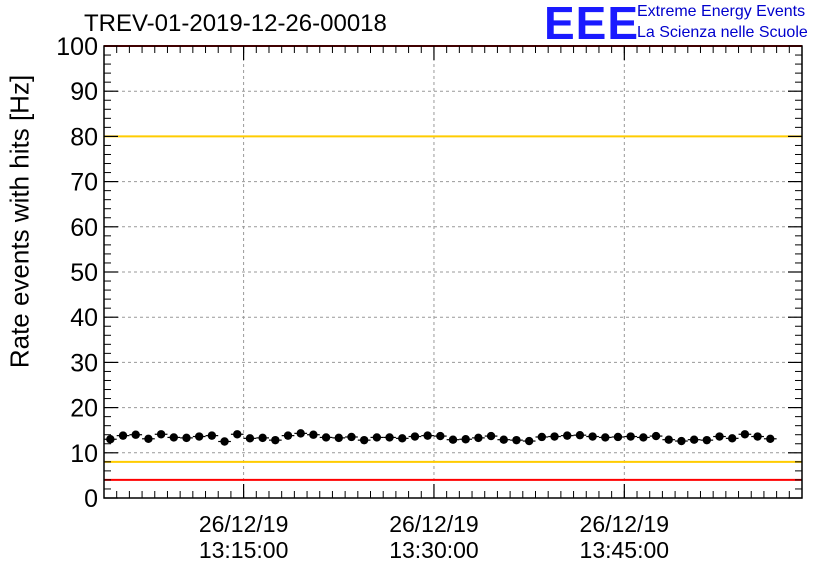 Image resolution: width=836 pixels, height=572 pixels. I want to click on y-axis-label: Rate events with hits [Hz], so click(19, 221).